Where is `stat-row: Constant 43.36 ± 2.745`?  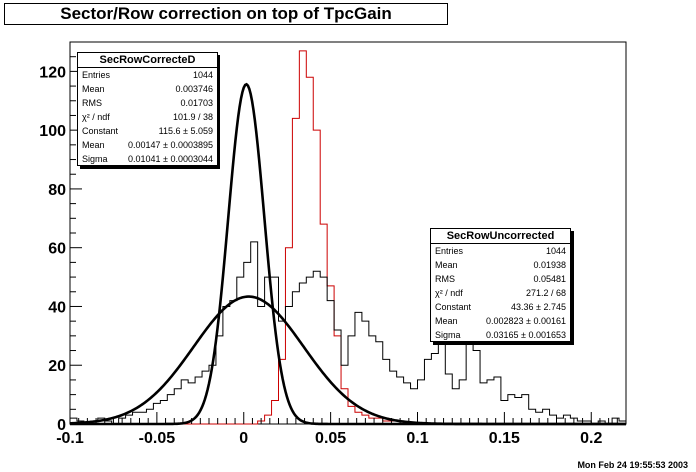
stat-row: Constant 43.36 ± 2.745 is located at coordinates (500, 307).